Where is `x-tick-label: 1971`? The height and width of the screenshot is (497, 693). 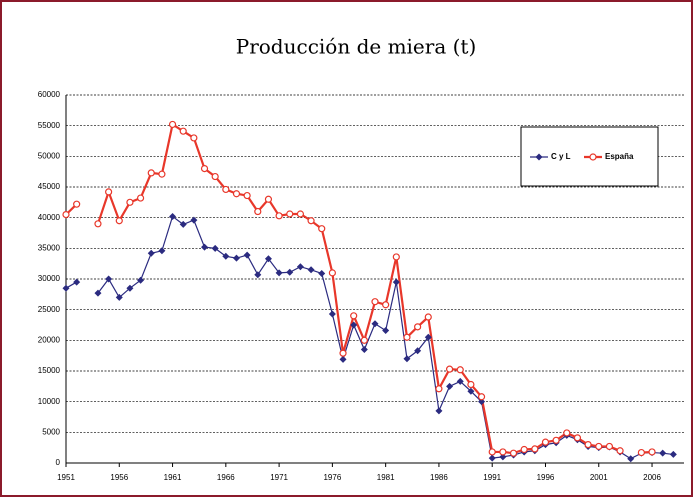
x-tick-label: 1971 is located at coordinates (279, 477).